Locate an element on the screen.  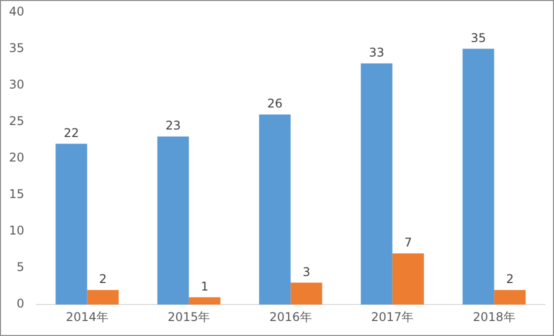
data-label: 1 is located at coordinates (204, 286).